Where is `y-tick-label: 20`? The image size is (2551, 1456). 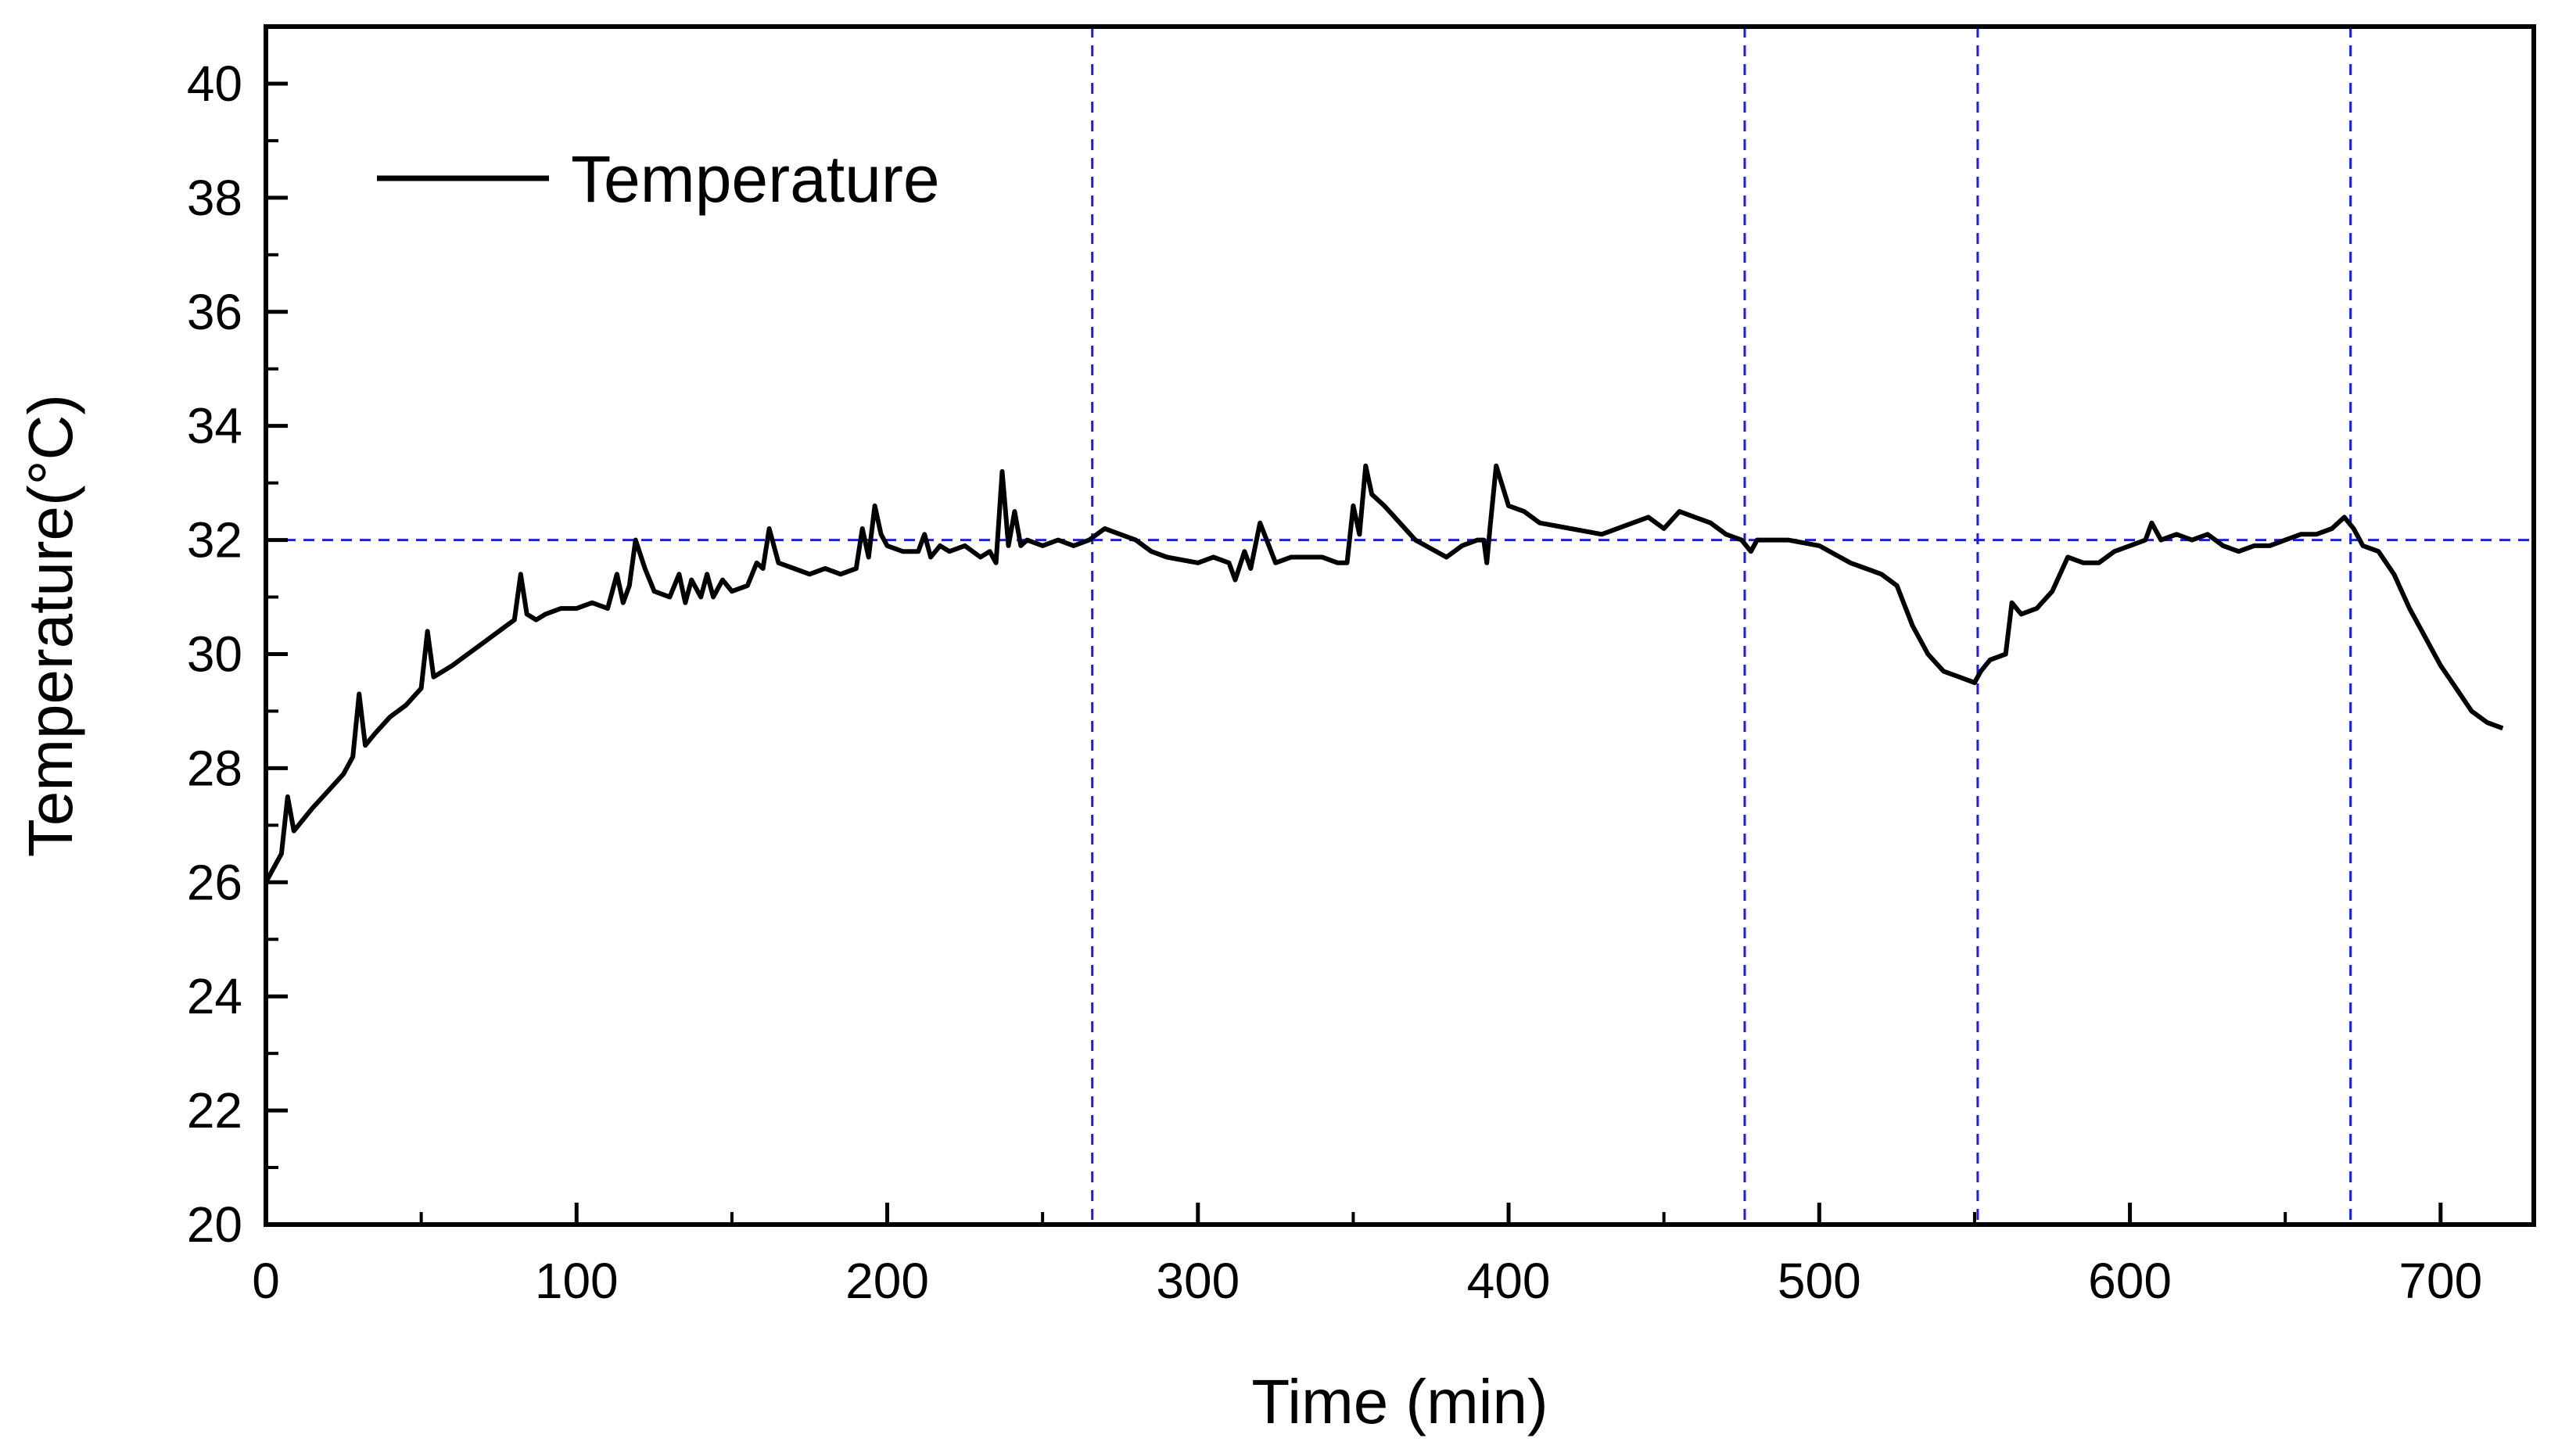 y-tick-label: 20 is located at coordinates (214, 1224).